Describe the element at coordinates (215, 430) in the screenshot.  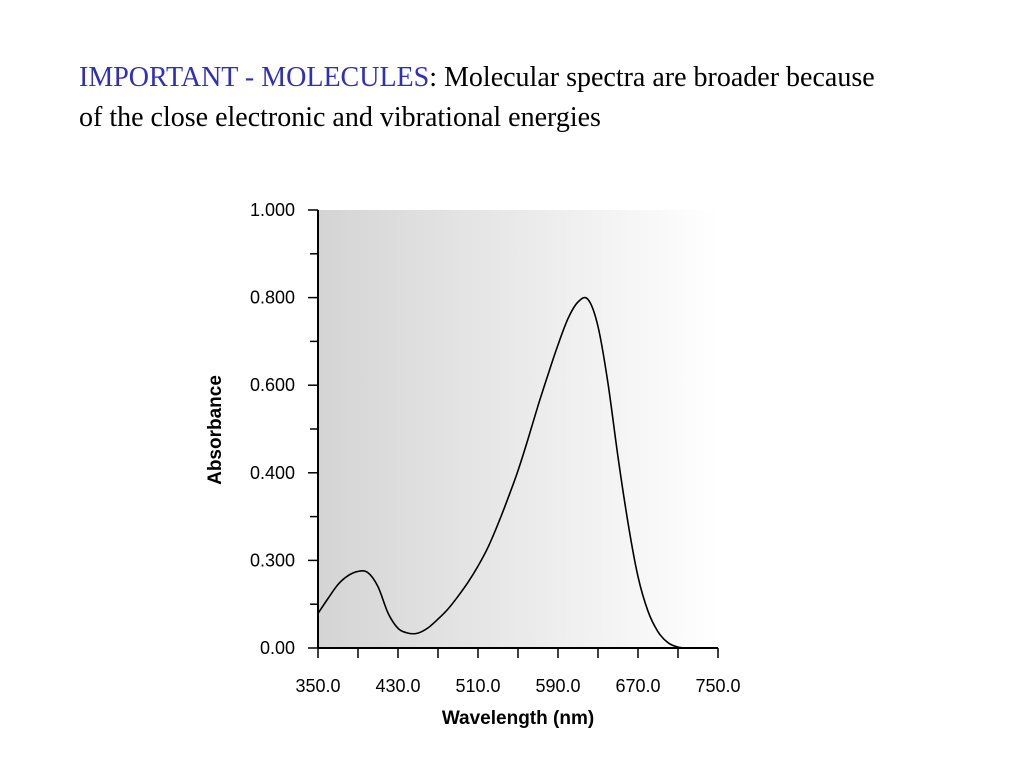
I see `y-axis-label: Absorbance` at that location.